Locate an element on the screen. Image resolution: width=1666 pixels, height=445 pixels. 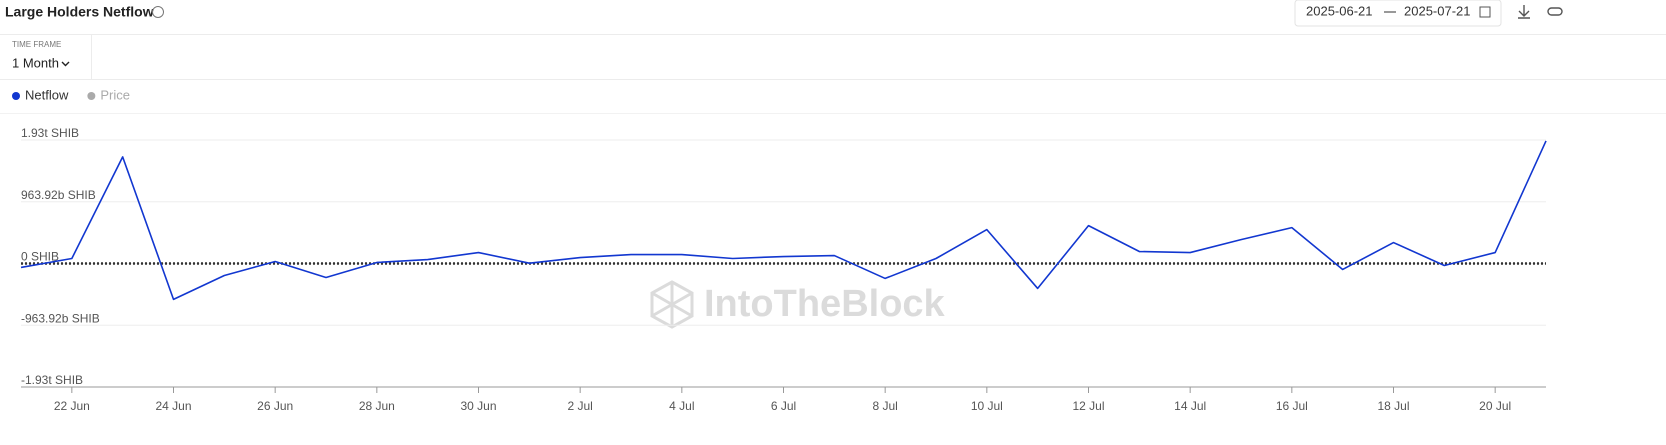
download-icon is located at coordinates (1524, 12).